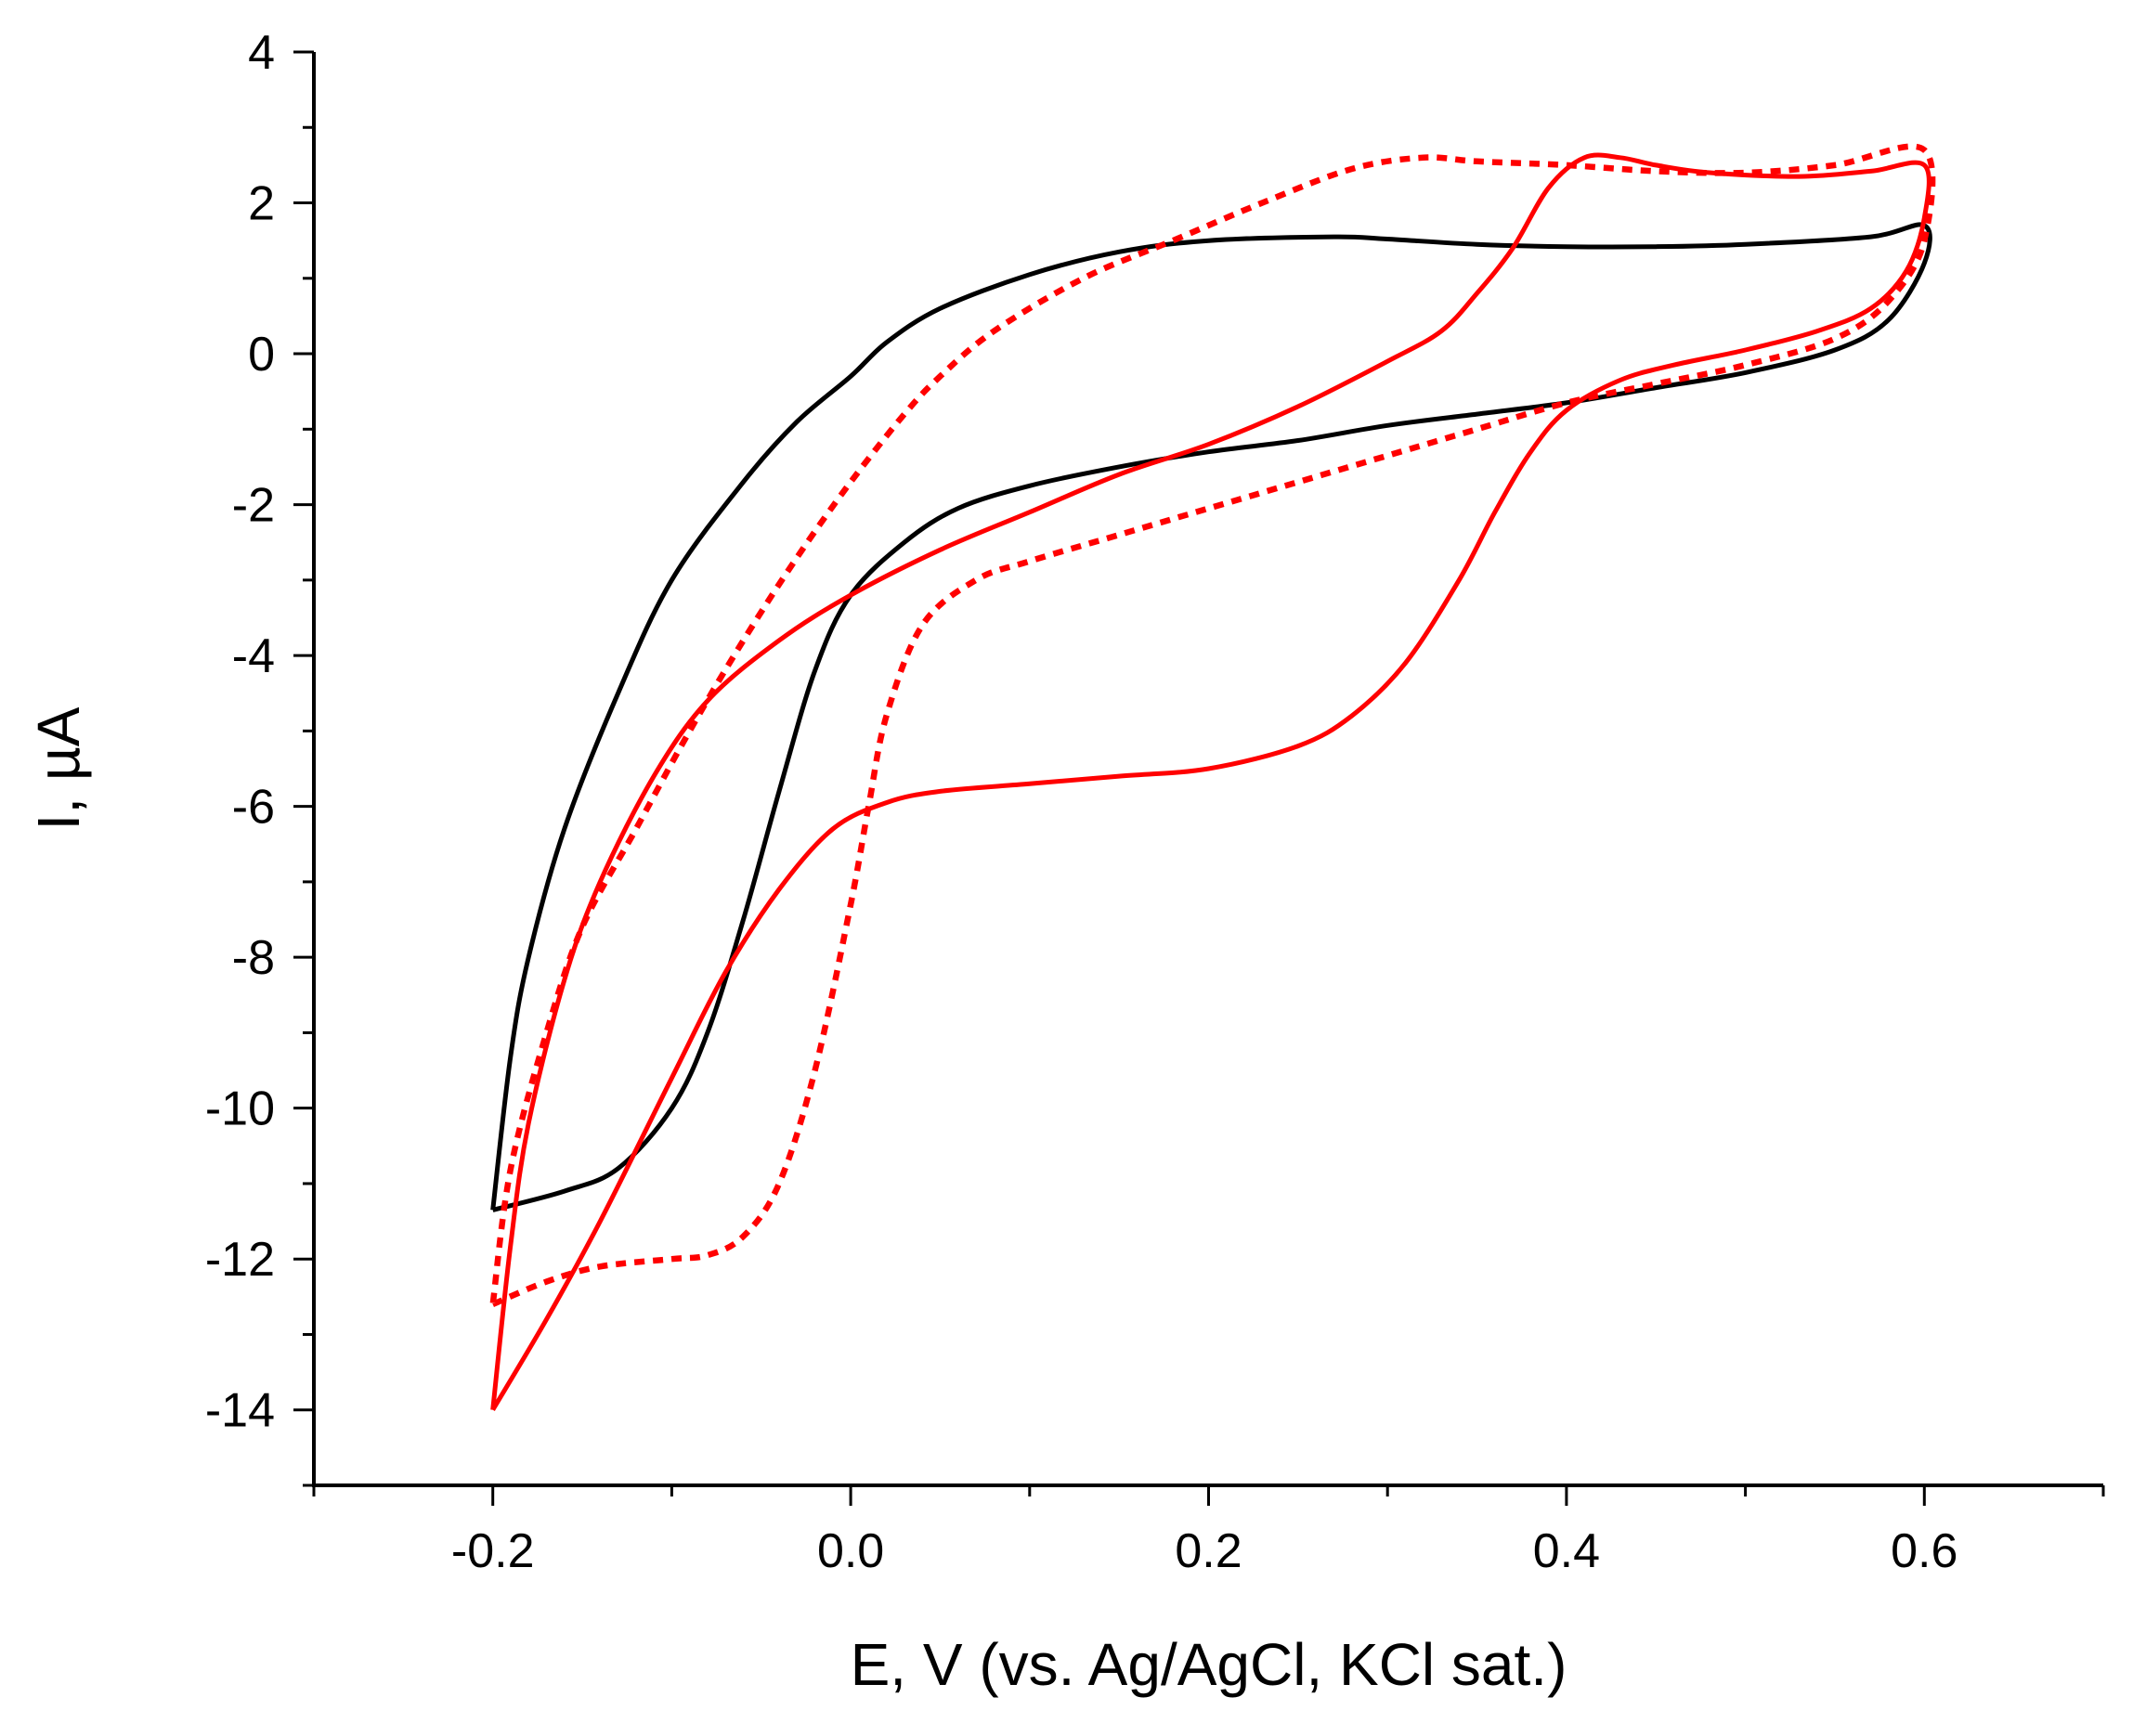 This screenshot has width=2133, height=1736. What do you see at coordinates (58, 768) in the screenshot?
I see `y-axis-title: I, µA` at bounding box center [58, 768].